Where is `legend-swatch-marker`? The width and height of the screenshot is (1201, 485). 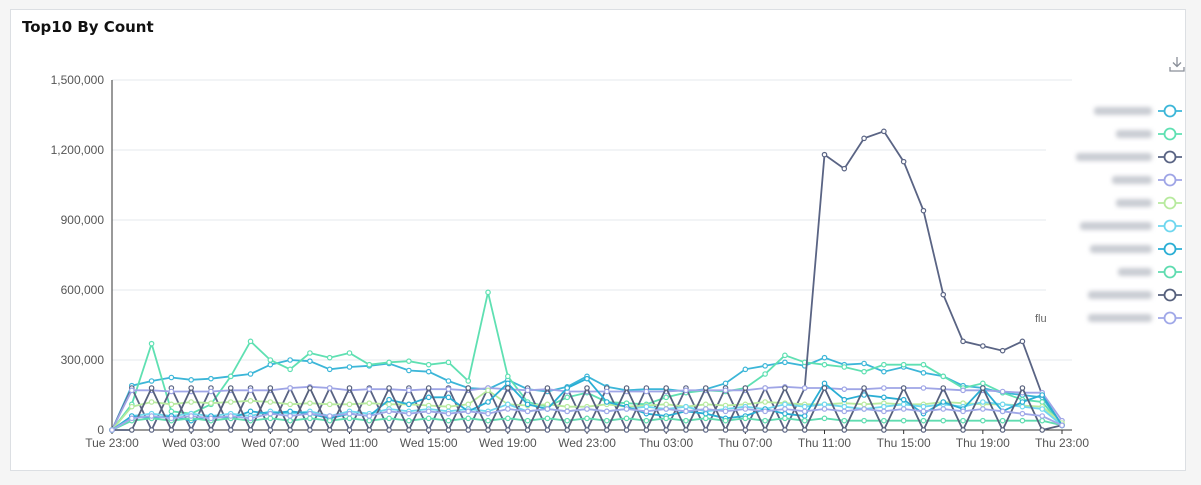
legend-swatch-marker is located at coordinates (1170, 318).